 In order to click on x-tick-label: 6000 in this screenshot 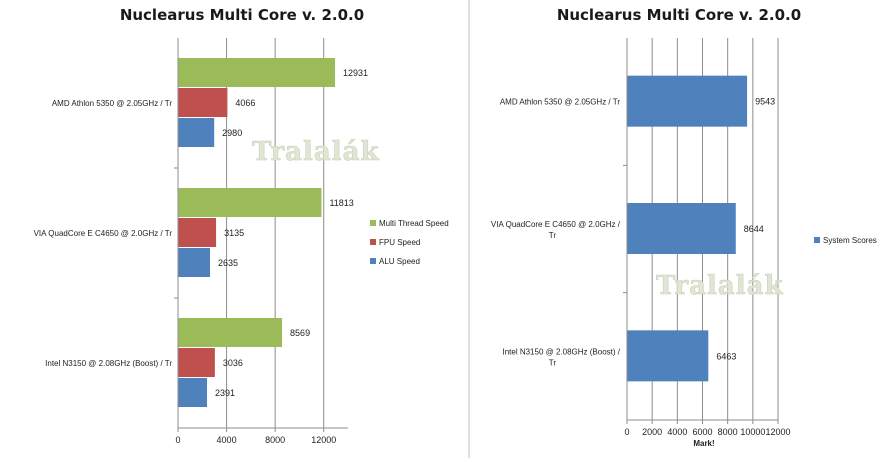, I will do `click(702, 432)`.